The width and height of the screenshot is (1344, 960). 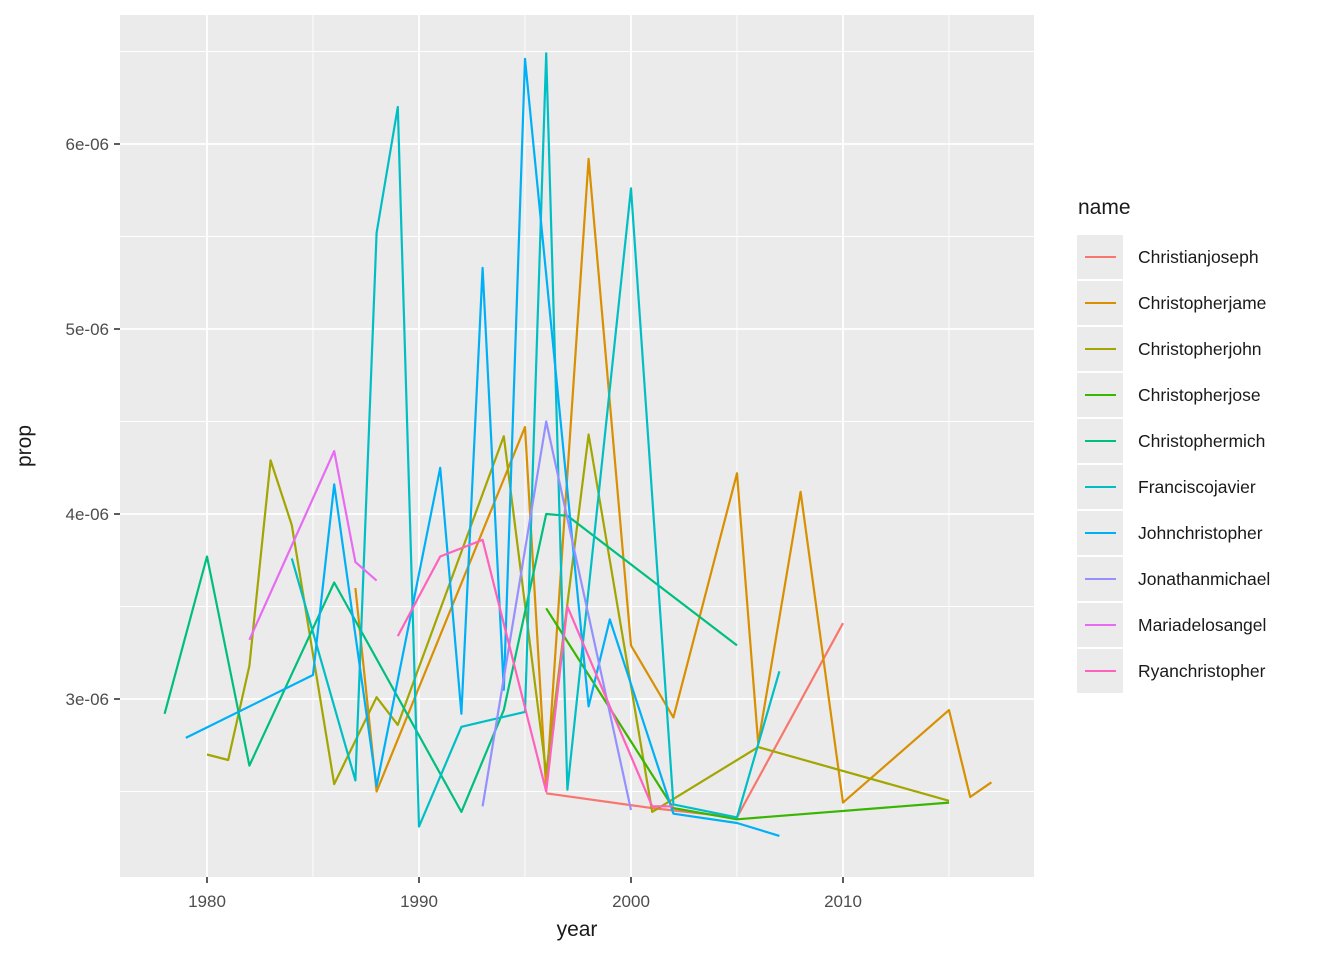 I want to click on legend-label: Jonathanmichael, so click(x=1204, y=578).